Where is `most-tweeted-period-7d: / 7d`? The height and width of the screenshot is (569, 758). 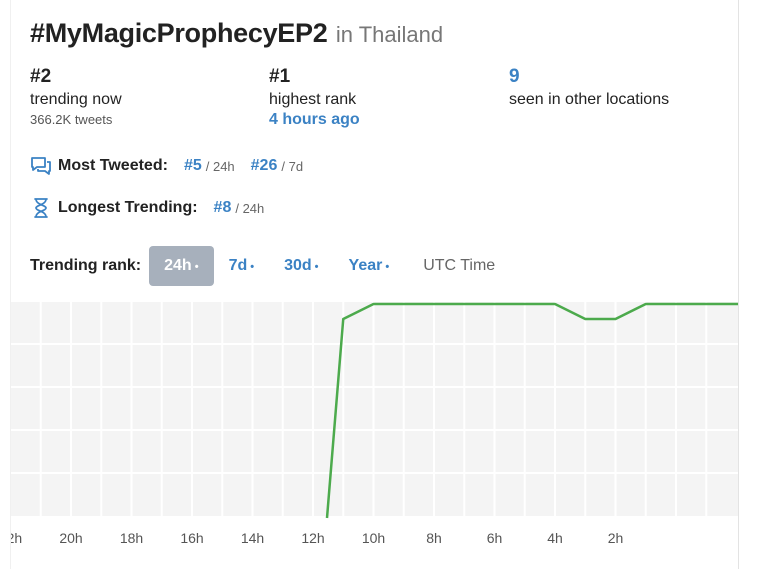 most-tweeted-period-7d: / 7d is located at coordinates (292, 166).